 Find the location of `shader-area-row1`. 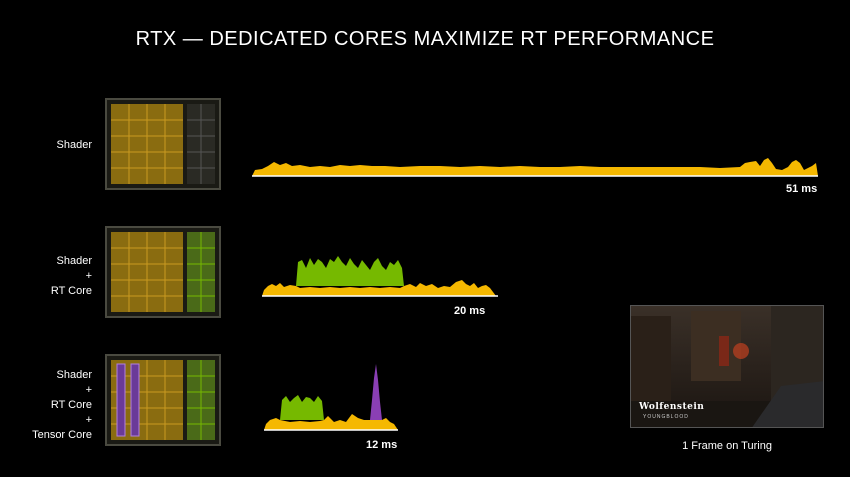

shader-area-row1 is located at coordinates (535, 167).